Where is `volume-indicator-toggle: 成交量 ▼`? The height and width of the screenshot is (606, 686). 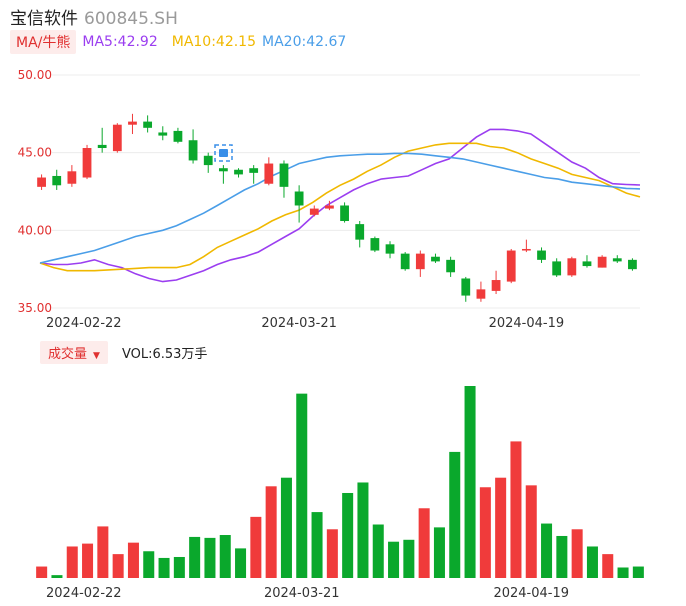
volume-indicator-toggle: 成交量 ▼ is located at coordinates (74, 352).